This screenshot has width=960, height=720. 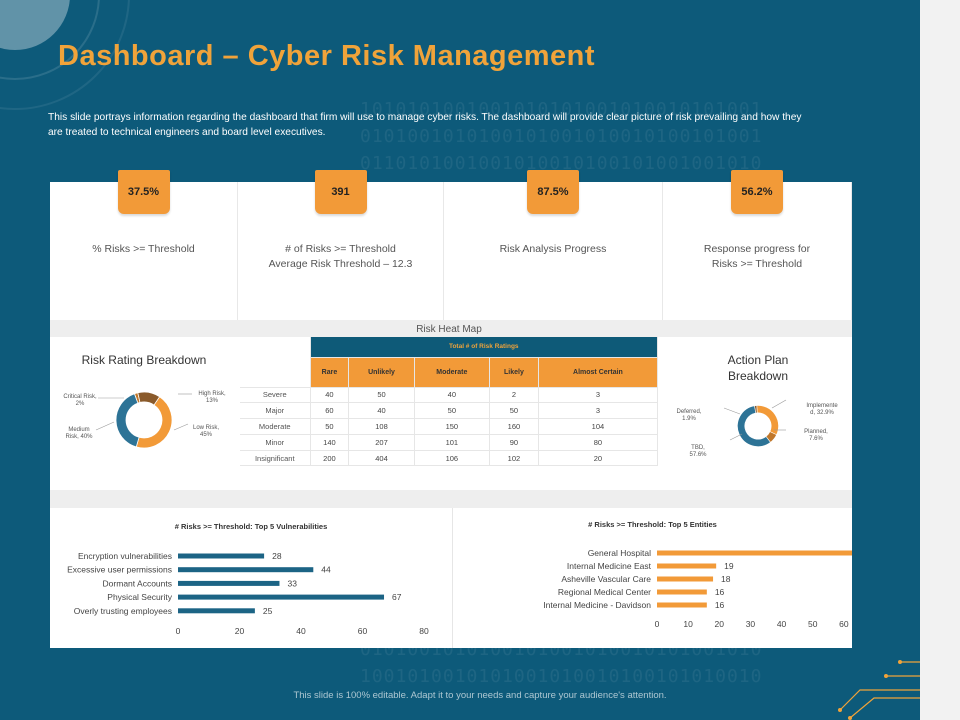 What do you see at coordinates (137, 583) in the screenshot?
I see `bar-category-label: Dormant Accounts` at bounding box center [137, 583].